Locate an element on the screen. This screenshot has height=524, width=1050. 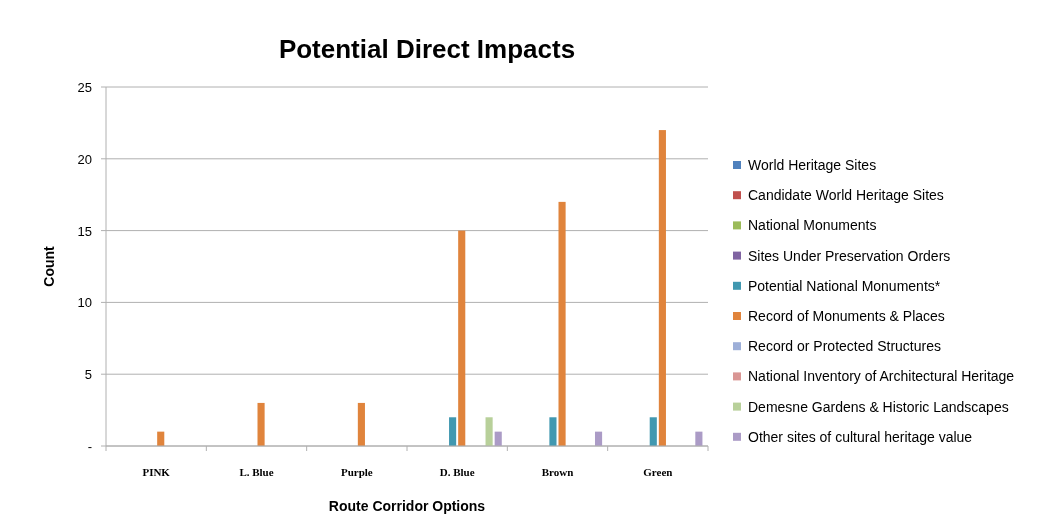
y-axis-title: Count is located at coordinates (49, 266).